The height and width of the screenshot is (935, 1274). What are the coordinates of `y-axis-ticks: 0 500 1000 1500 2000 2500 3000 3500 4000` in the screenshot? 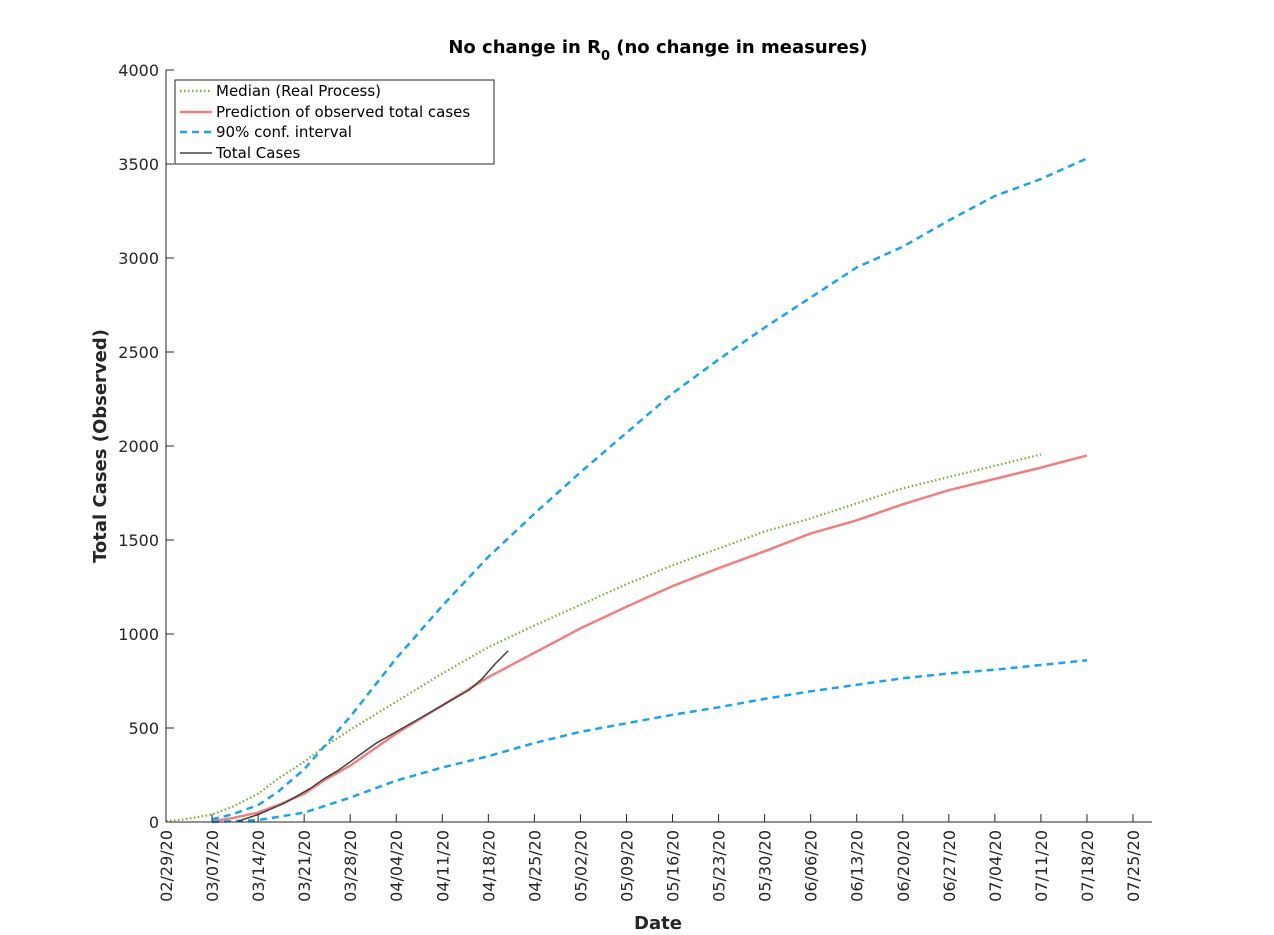 It's located at (146, 446).